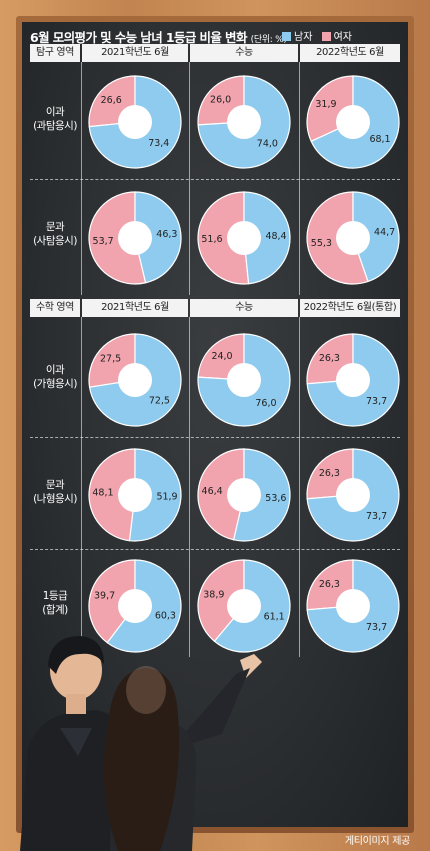  Describe the element at coordinates (55, 596) in the screenshot. I see `row-label-main: 1등급` at that location.